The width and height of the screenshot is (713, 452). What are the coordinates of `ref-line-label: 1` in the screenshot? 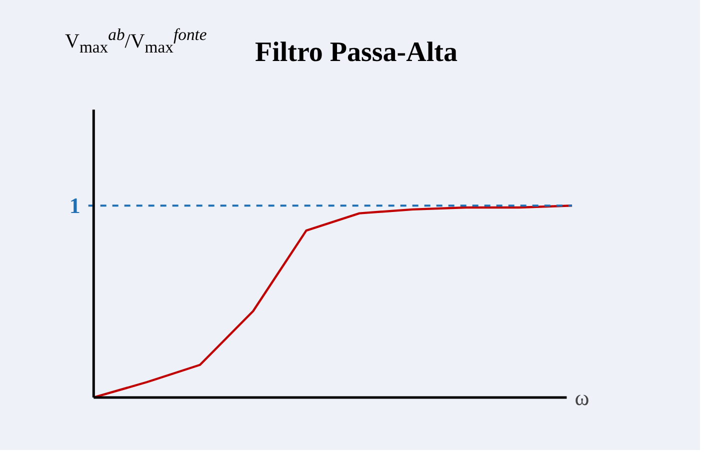 It's located at (74, 205).